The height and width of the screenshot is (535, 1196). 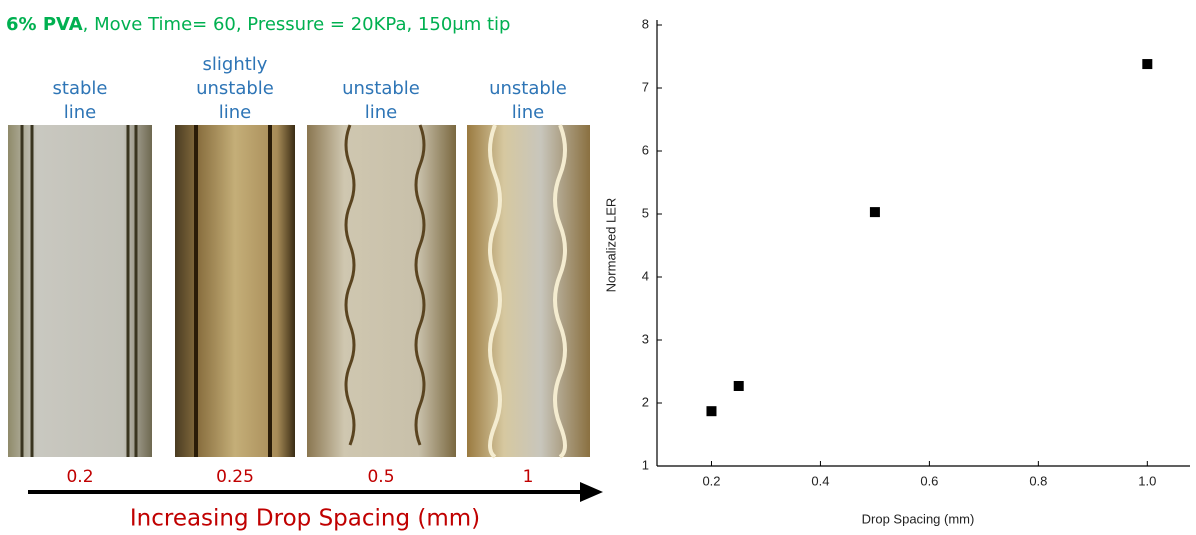 I want to click on y-tick-label: 2, so click(x=645, y=401).